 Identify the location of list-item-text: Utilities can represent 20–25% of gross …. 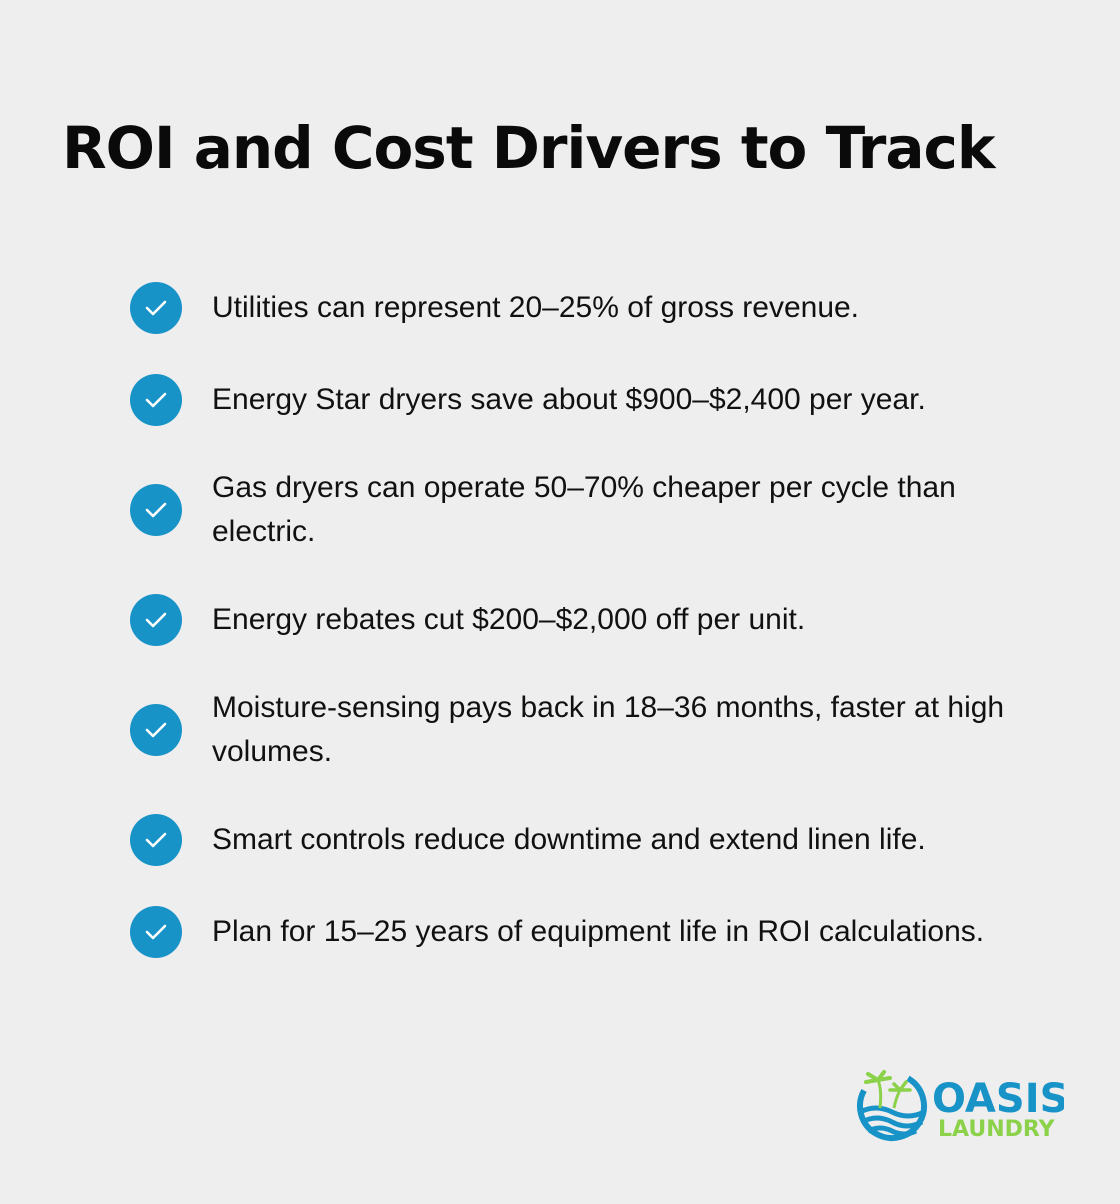
(536, 307).